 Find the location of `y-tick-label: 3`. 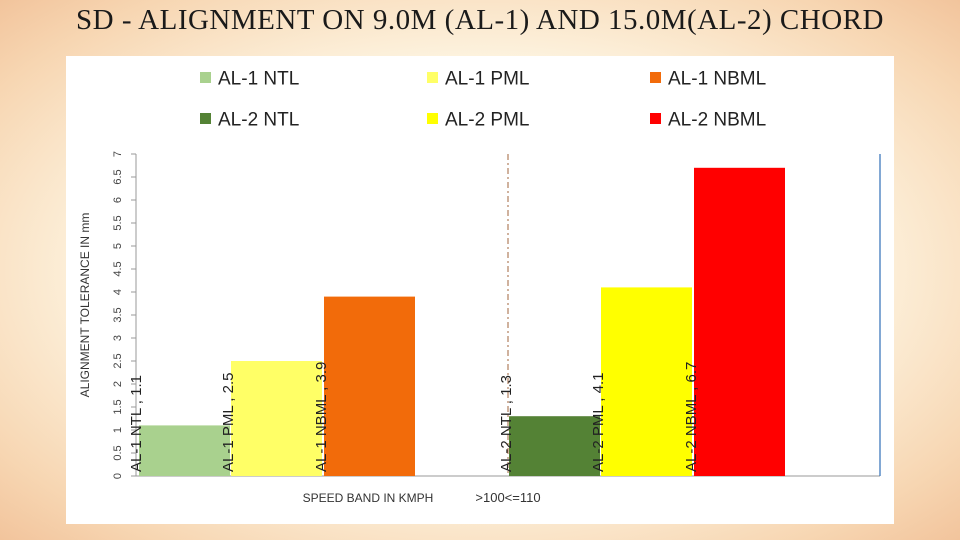

y-tick-label: 3 is located at coordinates (118, 338).